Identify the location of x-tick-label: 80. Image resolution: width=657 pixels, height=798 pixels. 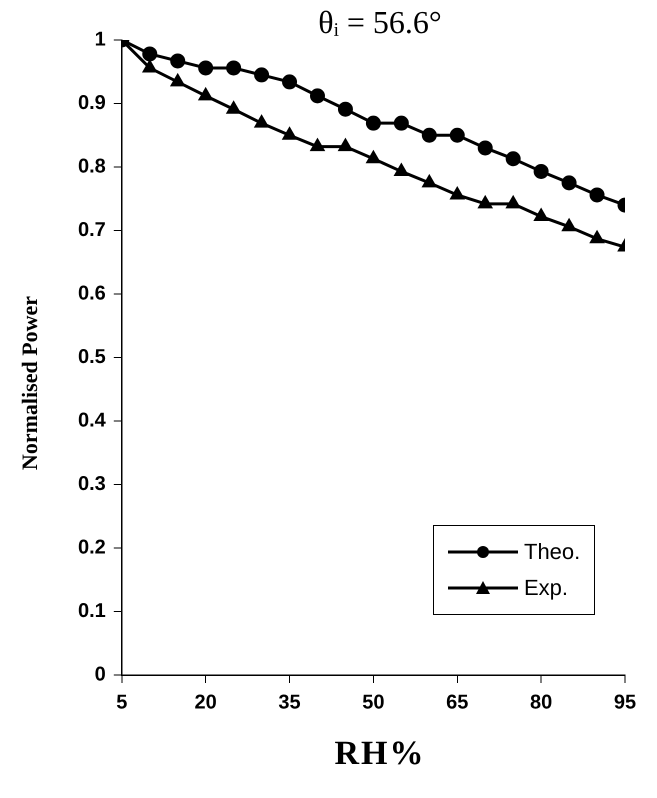
(541, 703).